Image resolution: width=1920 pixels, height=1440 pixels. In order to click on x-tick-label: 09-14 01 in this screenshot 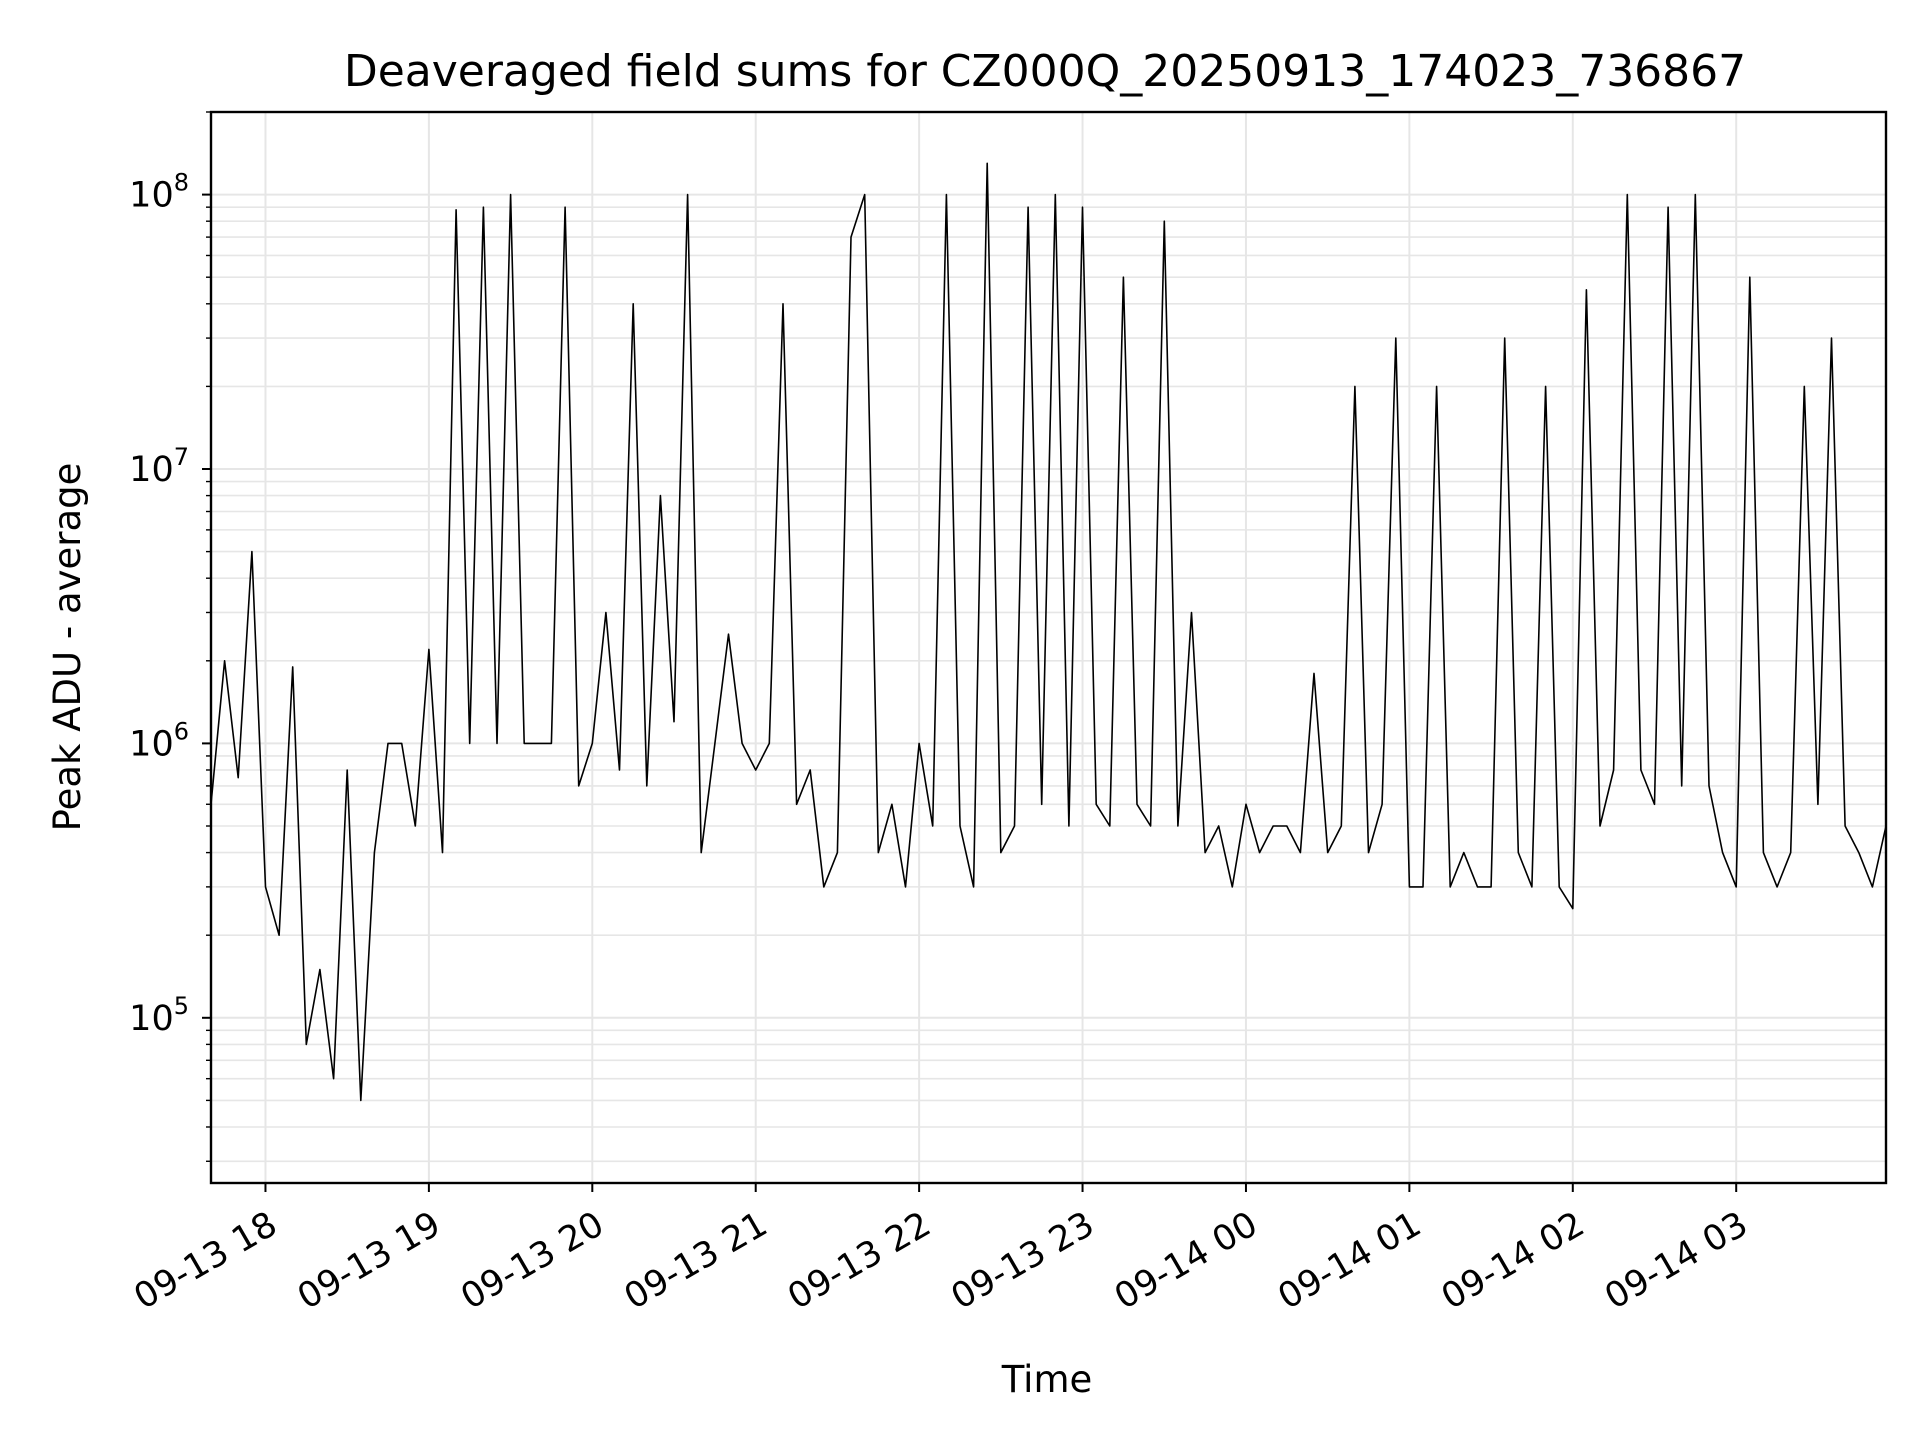, I will do `click(1350, 1260)`.